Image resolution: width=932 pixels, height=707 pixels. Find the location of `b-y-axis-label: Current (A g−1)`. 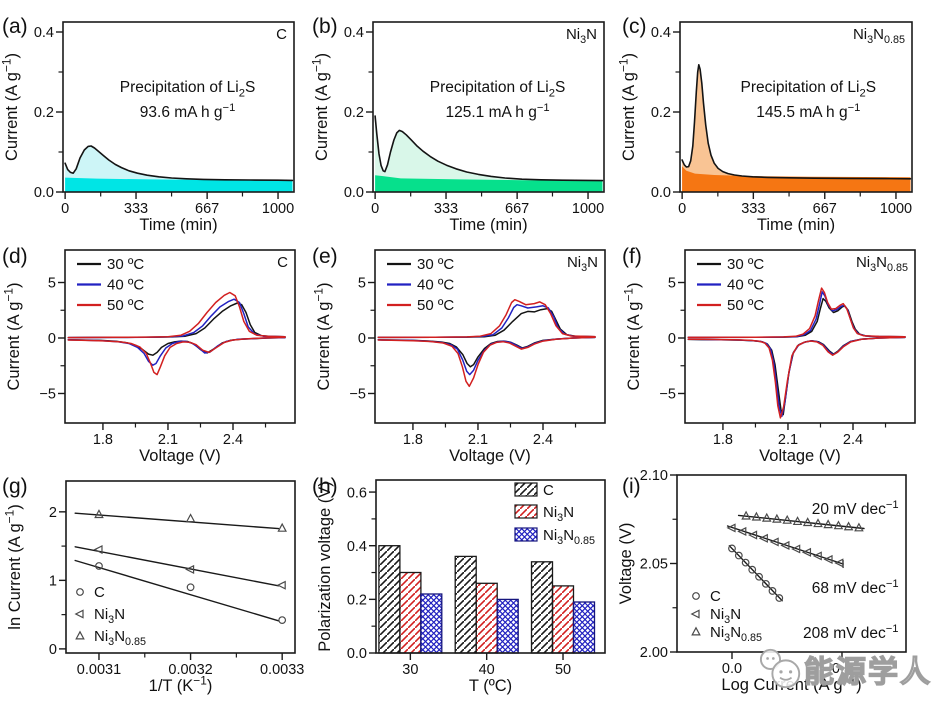

b-y-axis-label: Current (A g−1) is located at coordinates (320, 107).